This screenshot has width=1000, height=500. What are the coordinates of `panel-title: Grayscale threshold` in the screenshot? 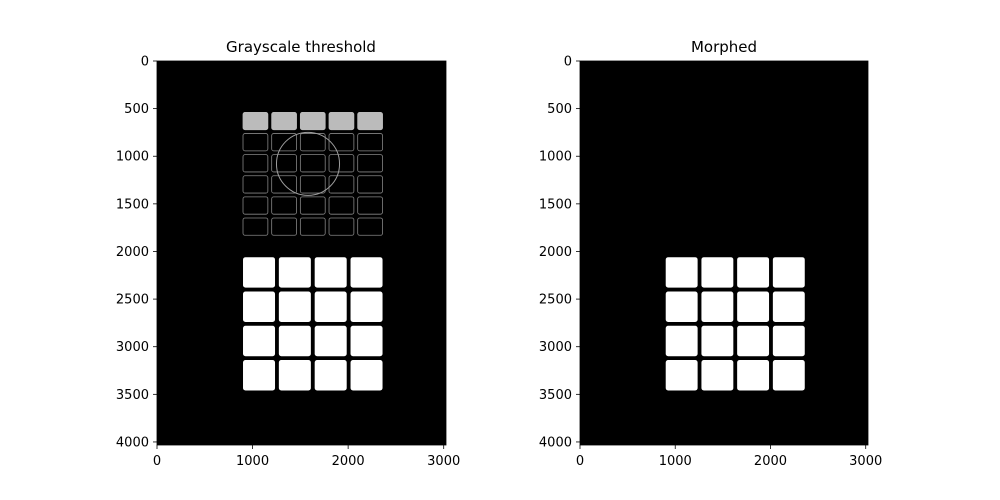 It's located at (301, 47).